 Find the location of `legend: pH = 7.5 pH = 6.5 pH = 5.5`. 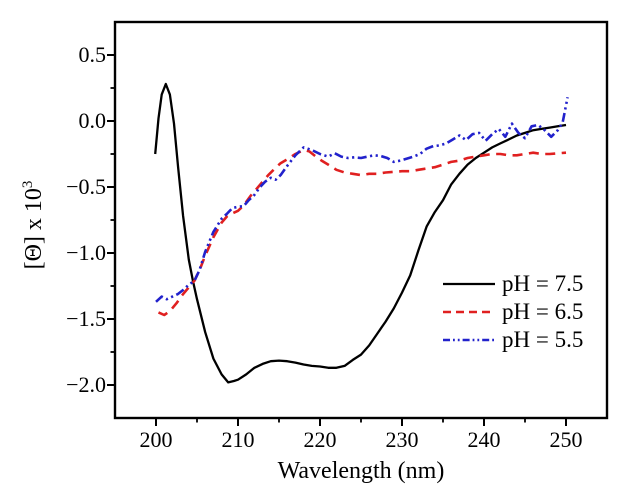

legend: pH = 7.5 pH = 6.5 pH = 5.5 is located at coordinates (512, 312).